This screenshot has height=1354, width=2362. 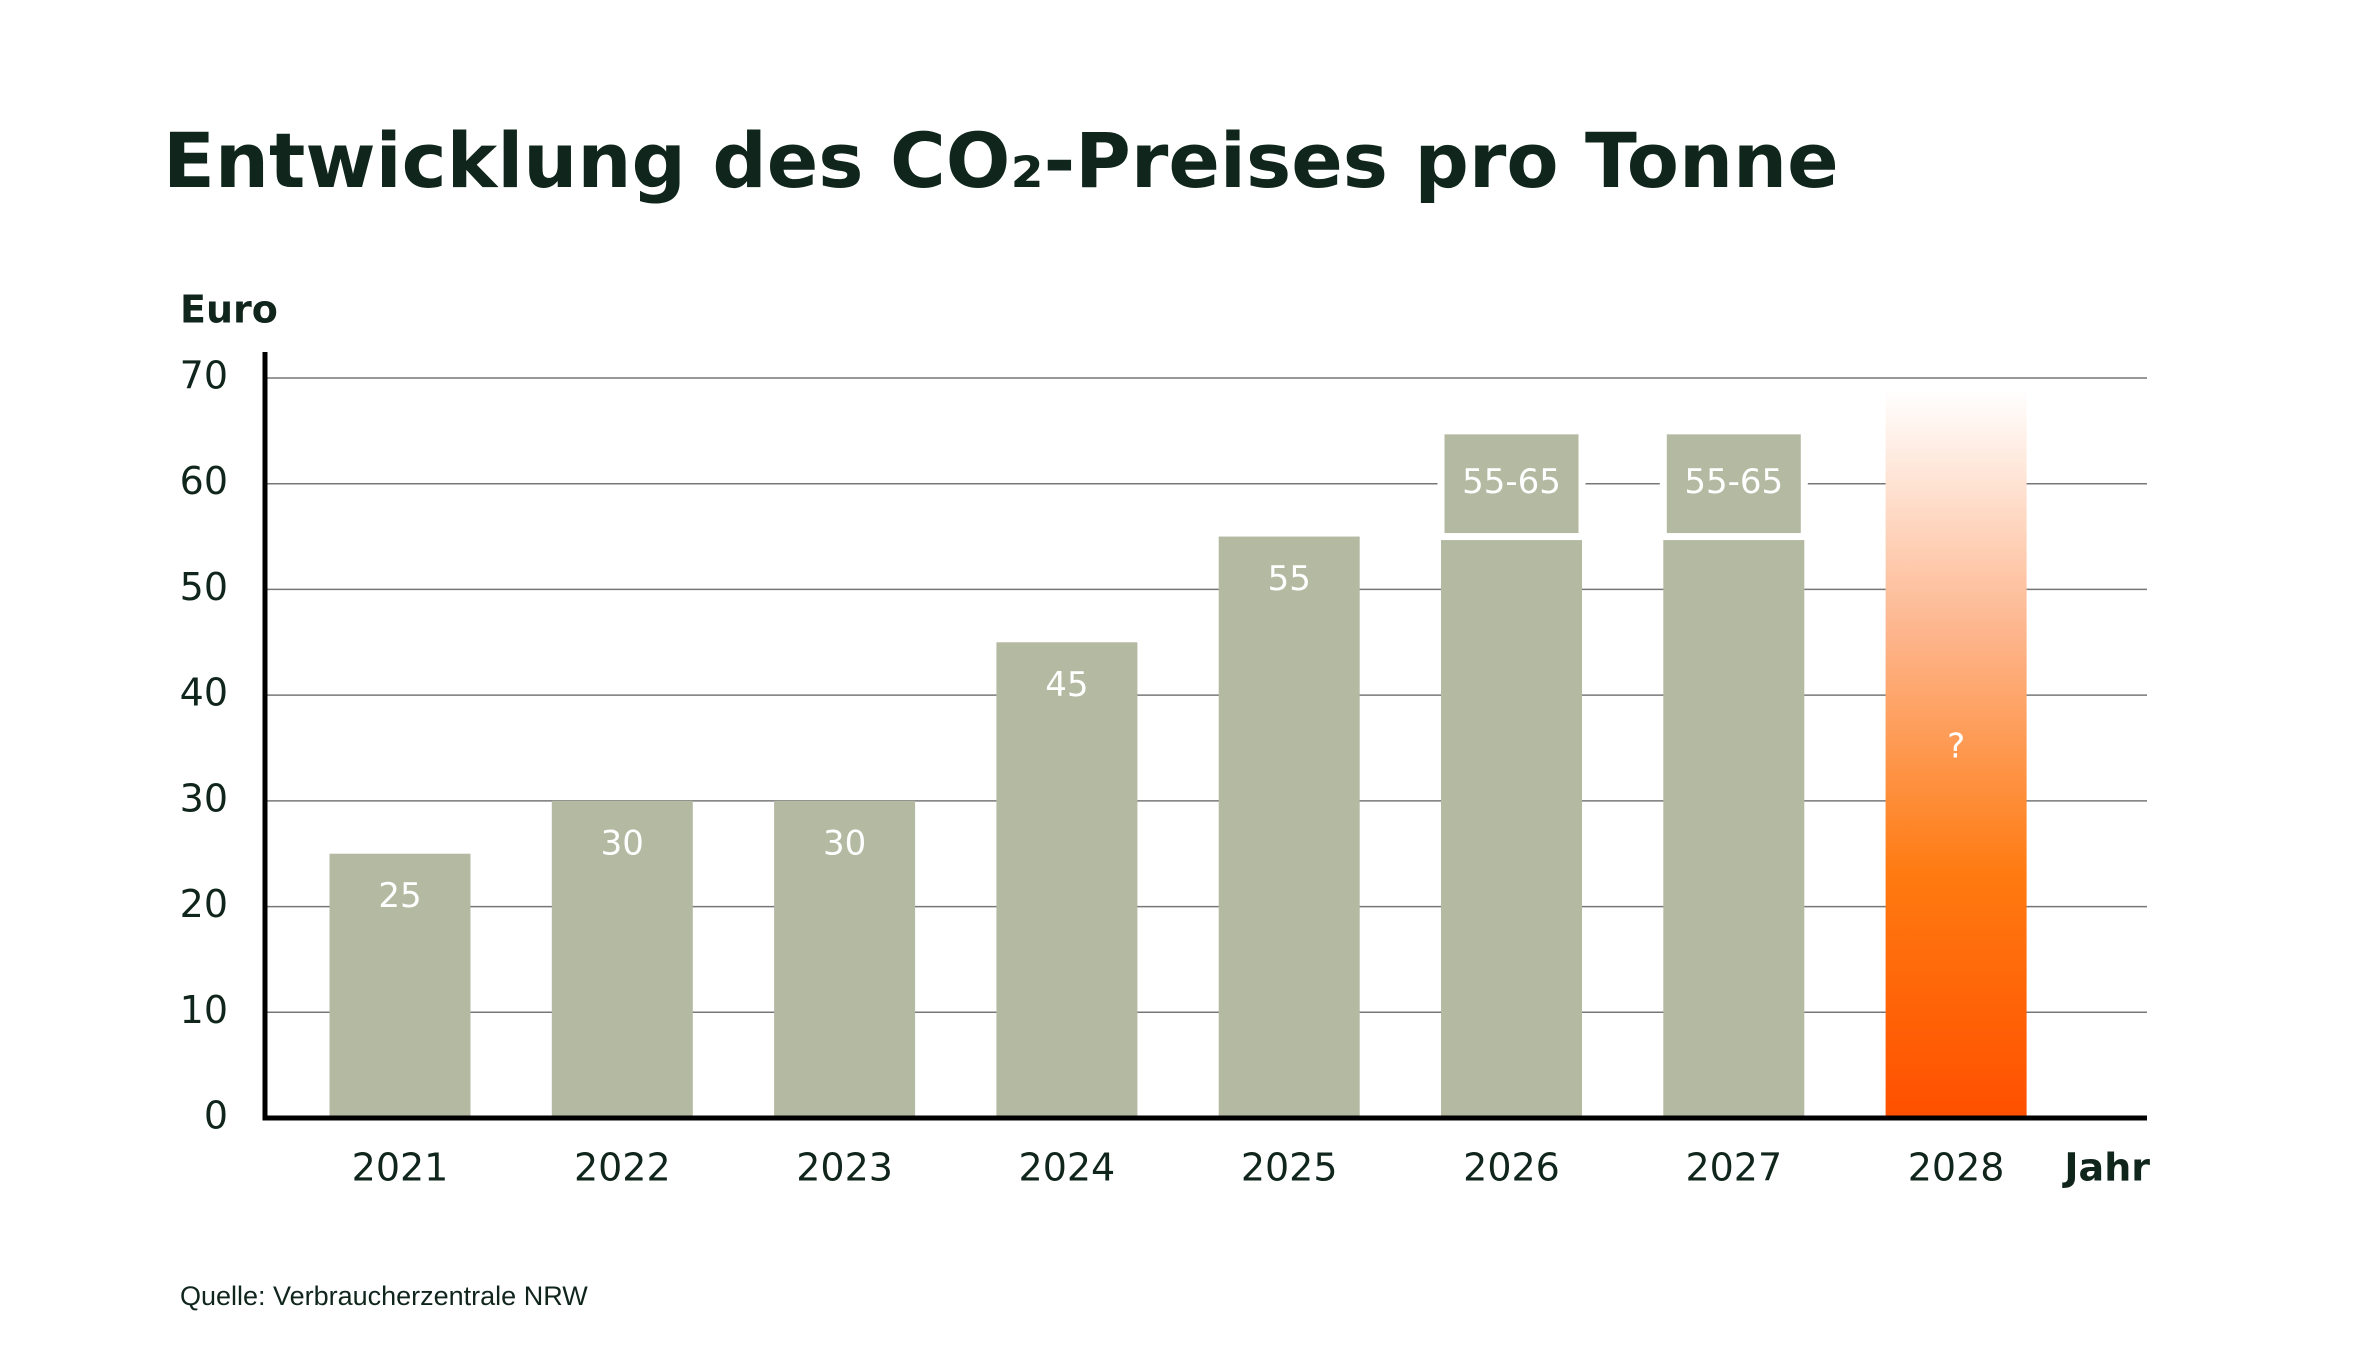 What do you see at coordinates (1733, 1168) in the screenshot?
I see `x-tick-label: 2027` at bounding box center [1733, 1168].